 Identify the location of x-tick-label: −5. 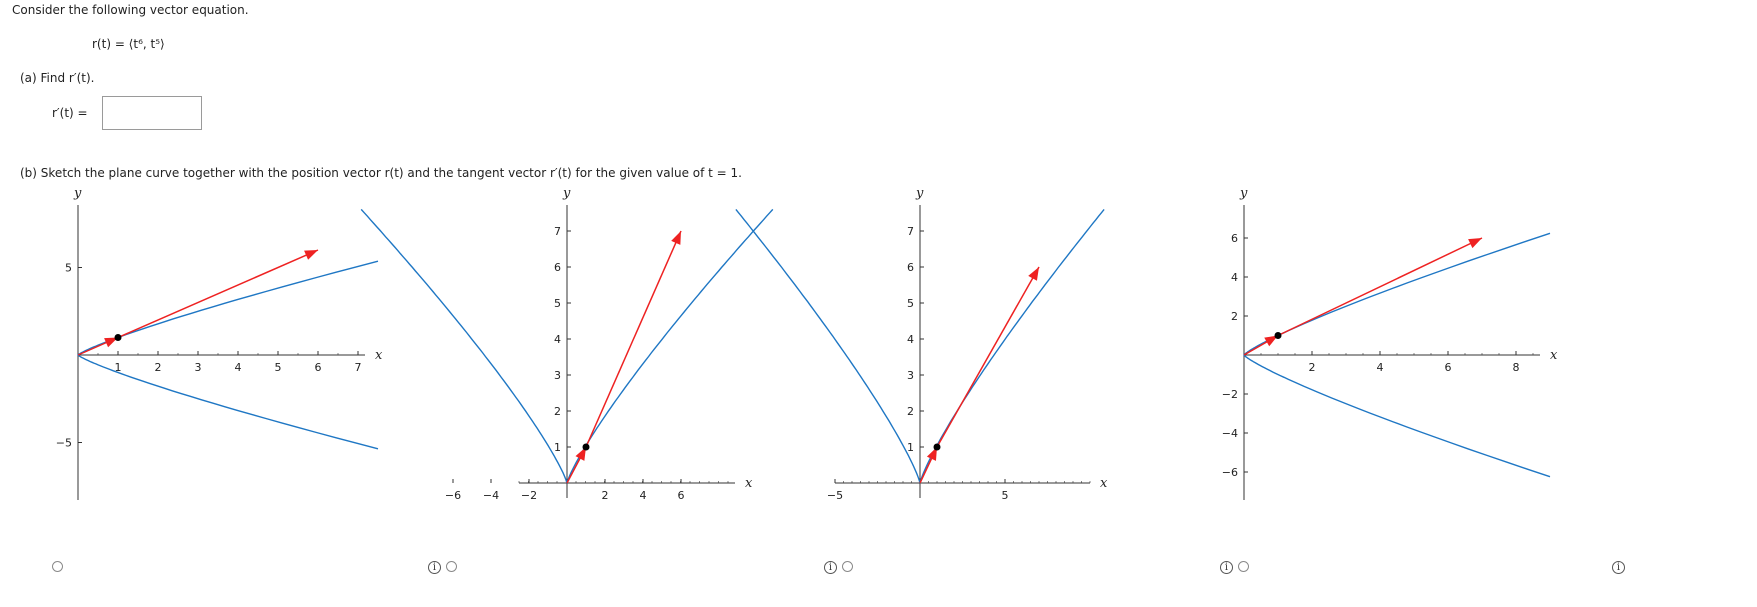
(835, 495).